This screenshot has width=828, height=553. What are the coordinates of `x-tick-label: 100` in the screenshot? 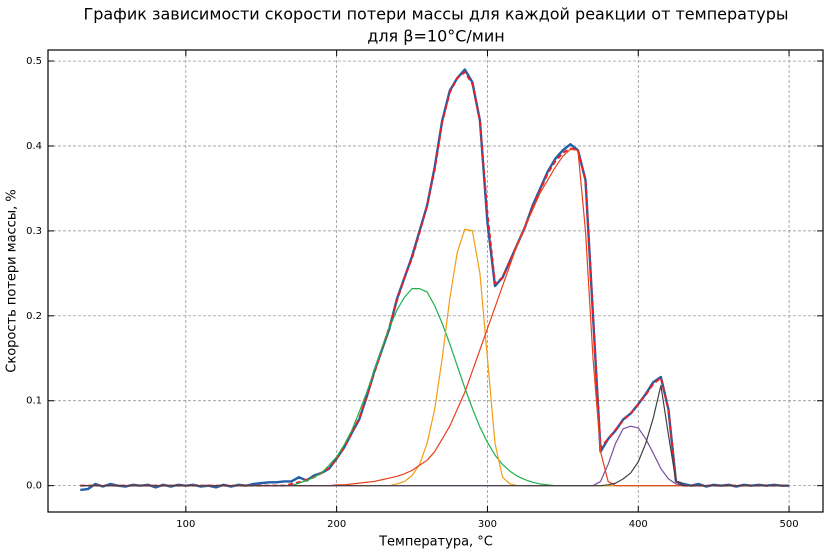 It's located at (185, 524).